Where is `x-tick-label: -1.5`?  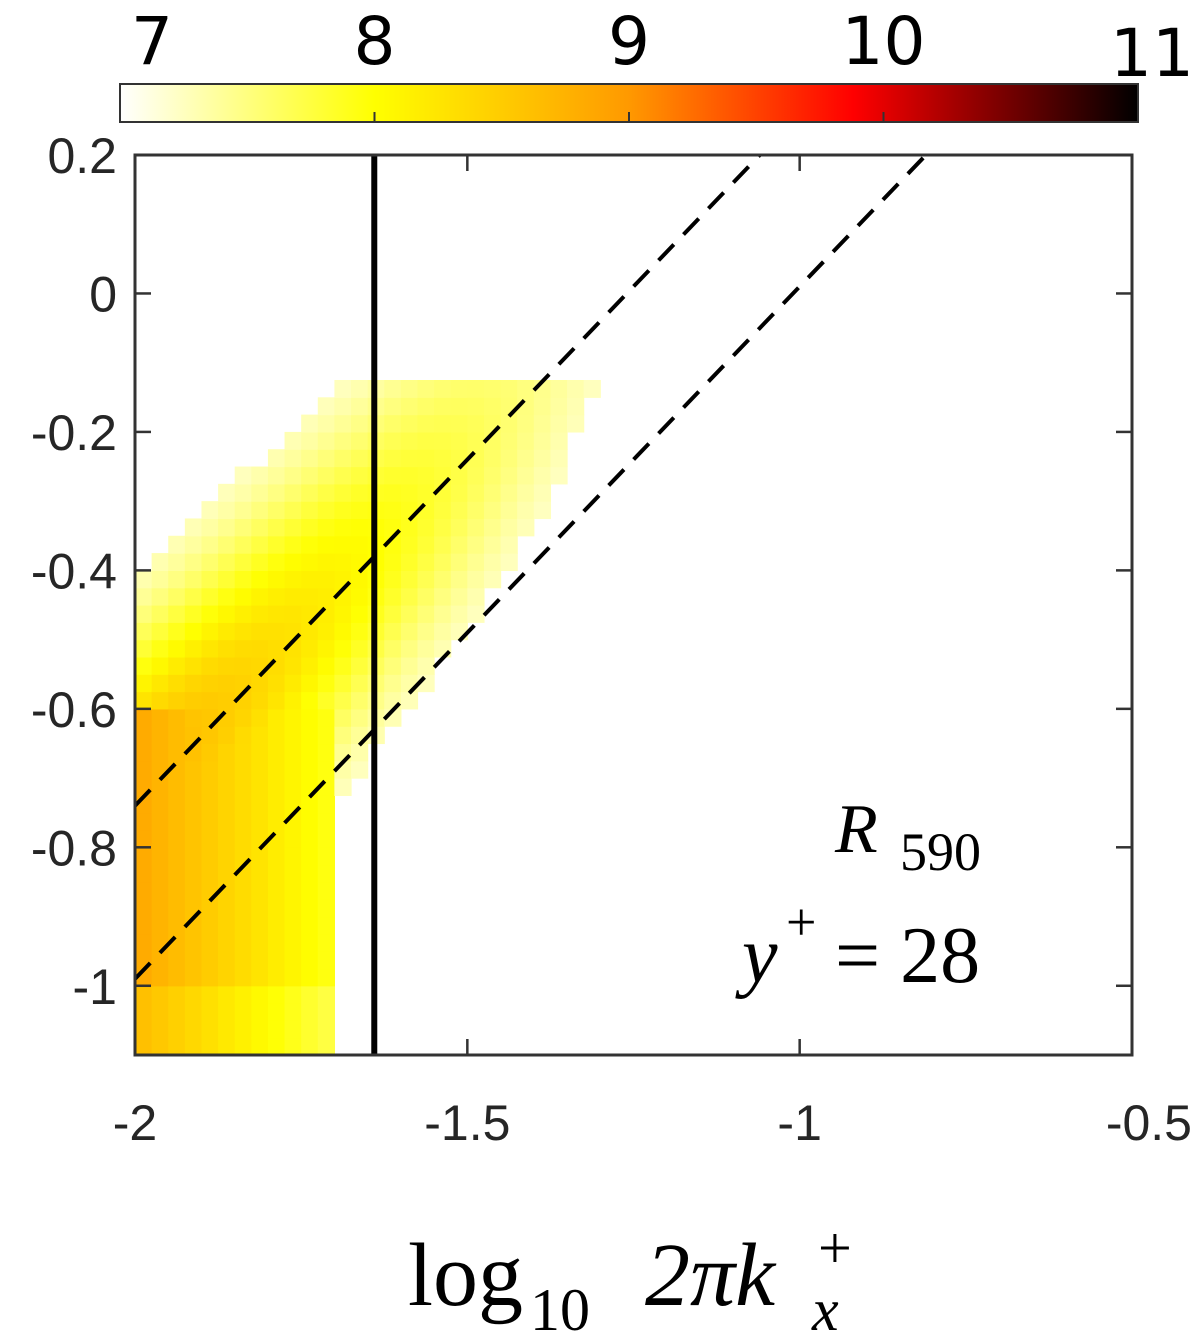
x-tick-label: -1.5 is located at coordinates (467, 1123).